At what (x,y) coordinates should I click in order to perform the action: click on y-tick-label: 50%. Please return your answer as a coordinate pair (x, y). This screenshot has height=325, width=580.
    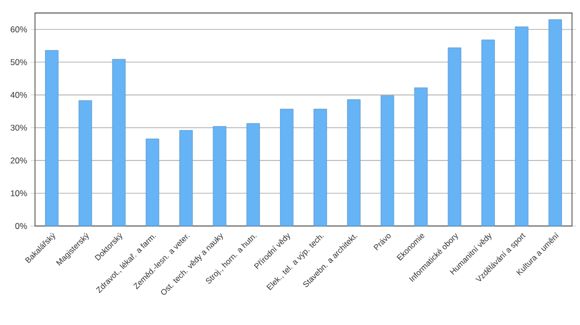
    Looking at the image, I should click on (18, 62).